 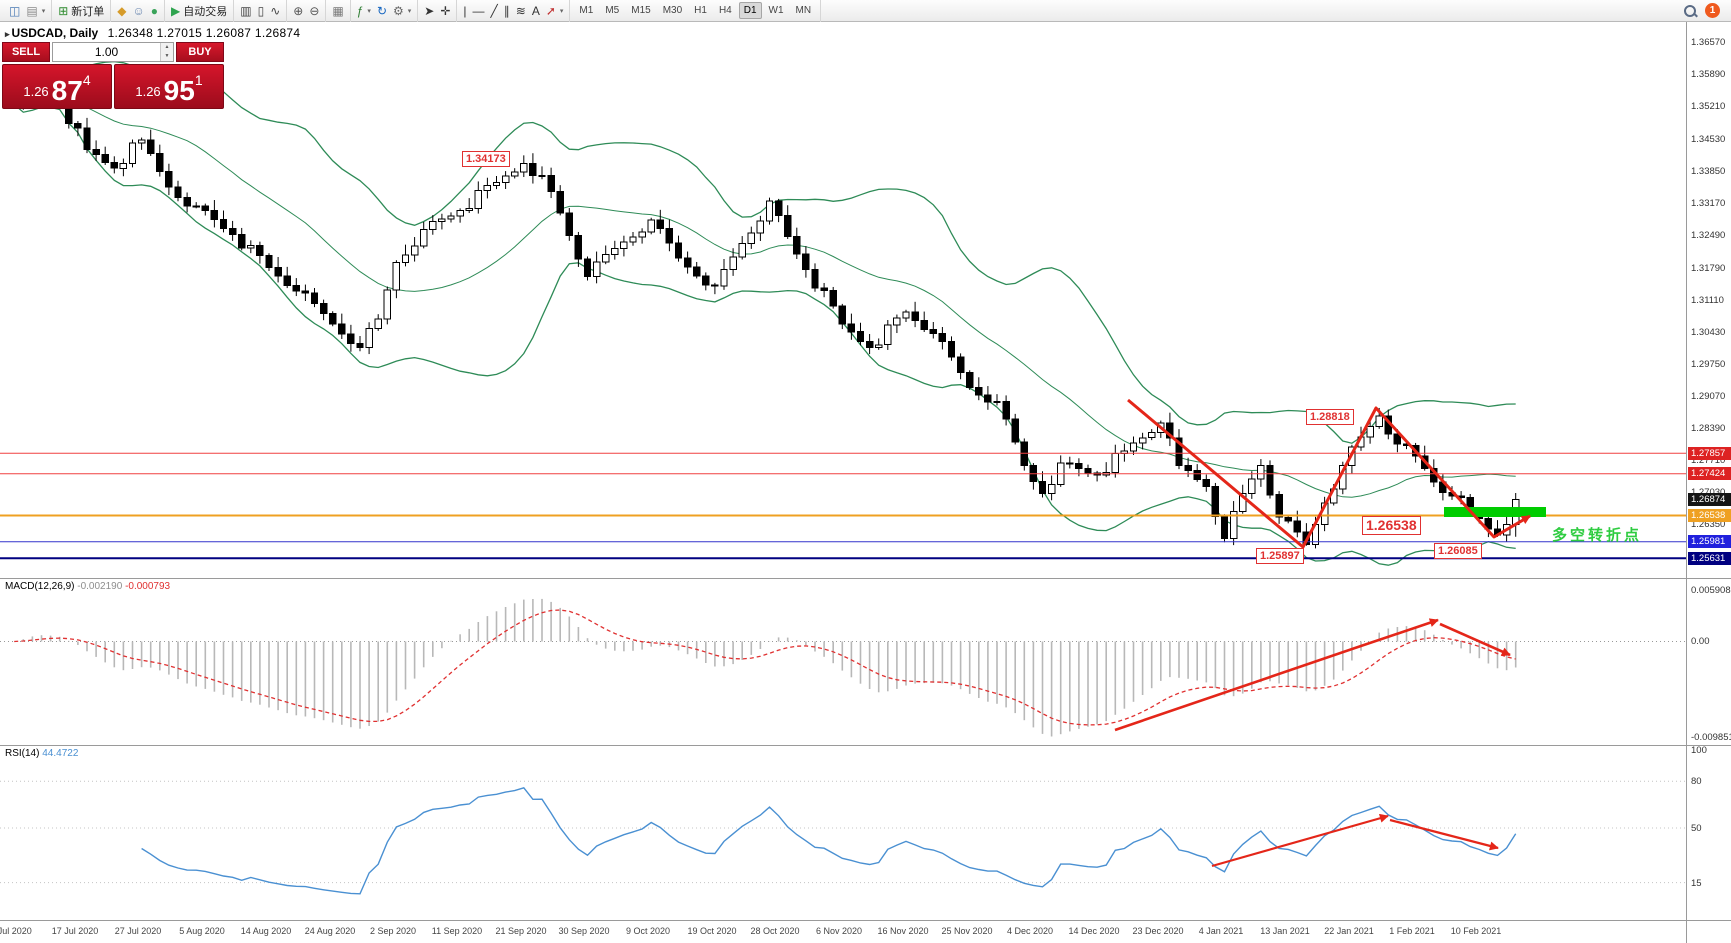 What do you see at coordinates (672, 10) in the screenshot?
I see `timeframe-m30: M30` at bounding box center [672, 10].